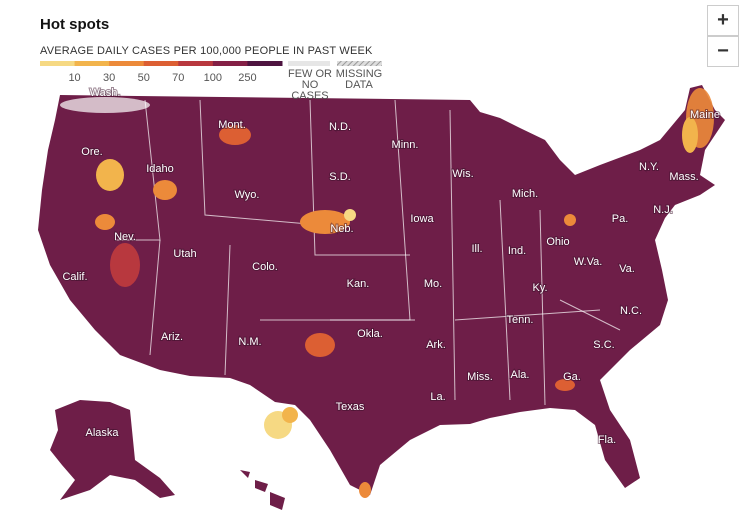 The image size is (751, 525). Describe the element at coordinates (588, 262) in the screenshot. I see `state-label: W.Va.` at that location.